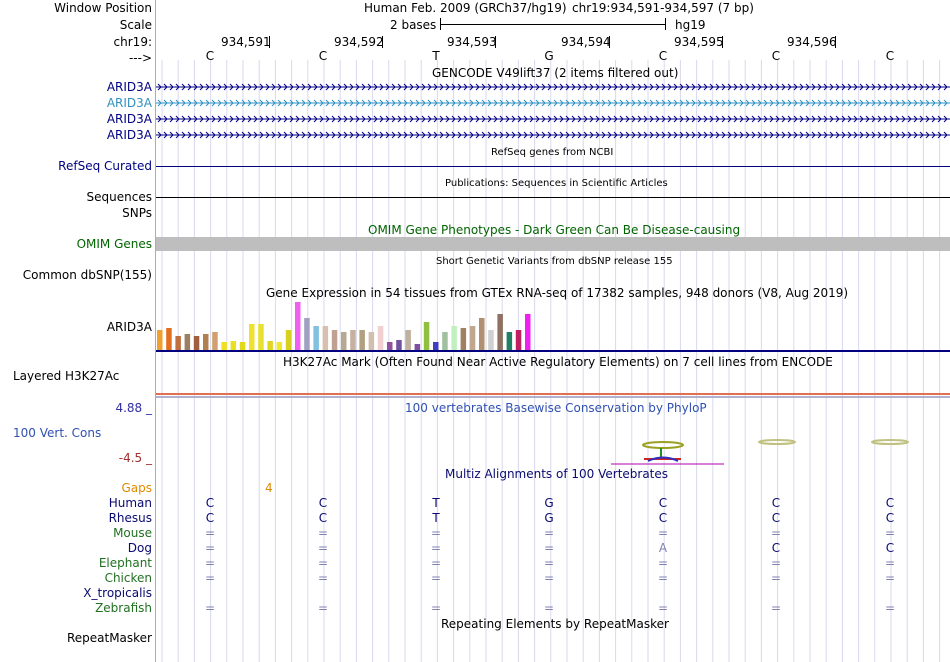 The image size is (950, 662). What do you see at coordinates (129, 119) in the screenshot?
I see `gencode-gene-label-3: ARID3A` at bounding box center [129, 119].